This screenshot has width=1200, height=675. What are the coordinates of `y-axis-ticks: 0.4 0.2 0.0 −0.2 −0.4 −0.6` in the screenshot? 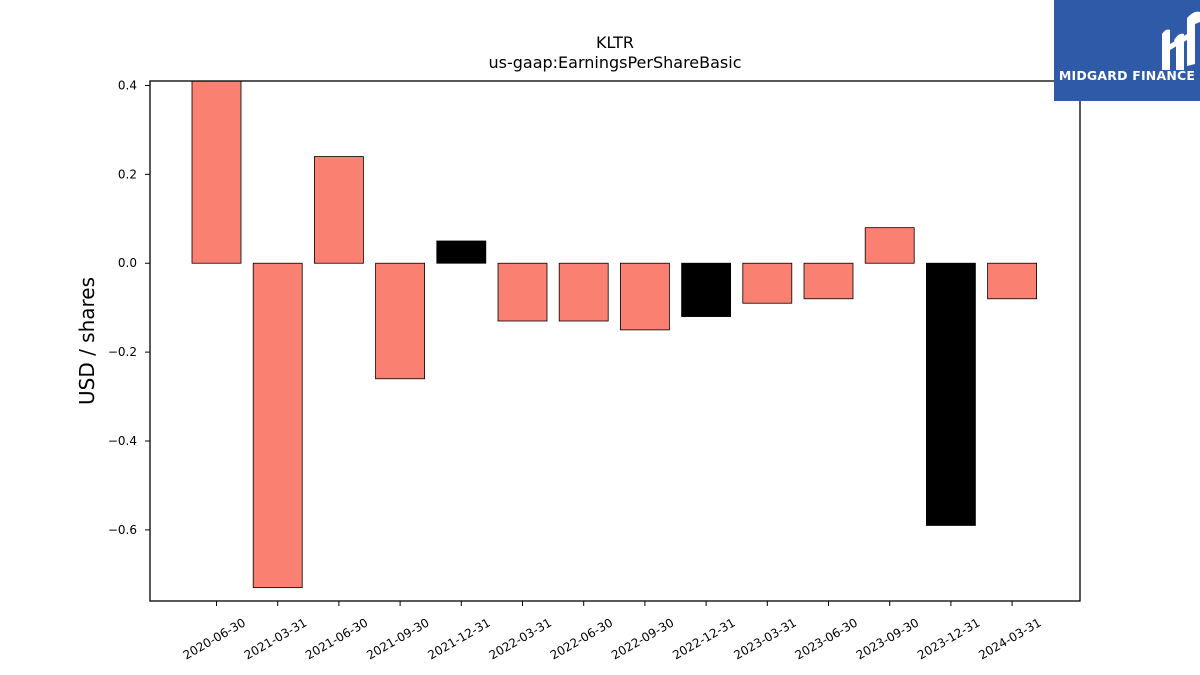 It's located at (129, 307).